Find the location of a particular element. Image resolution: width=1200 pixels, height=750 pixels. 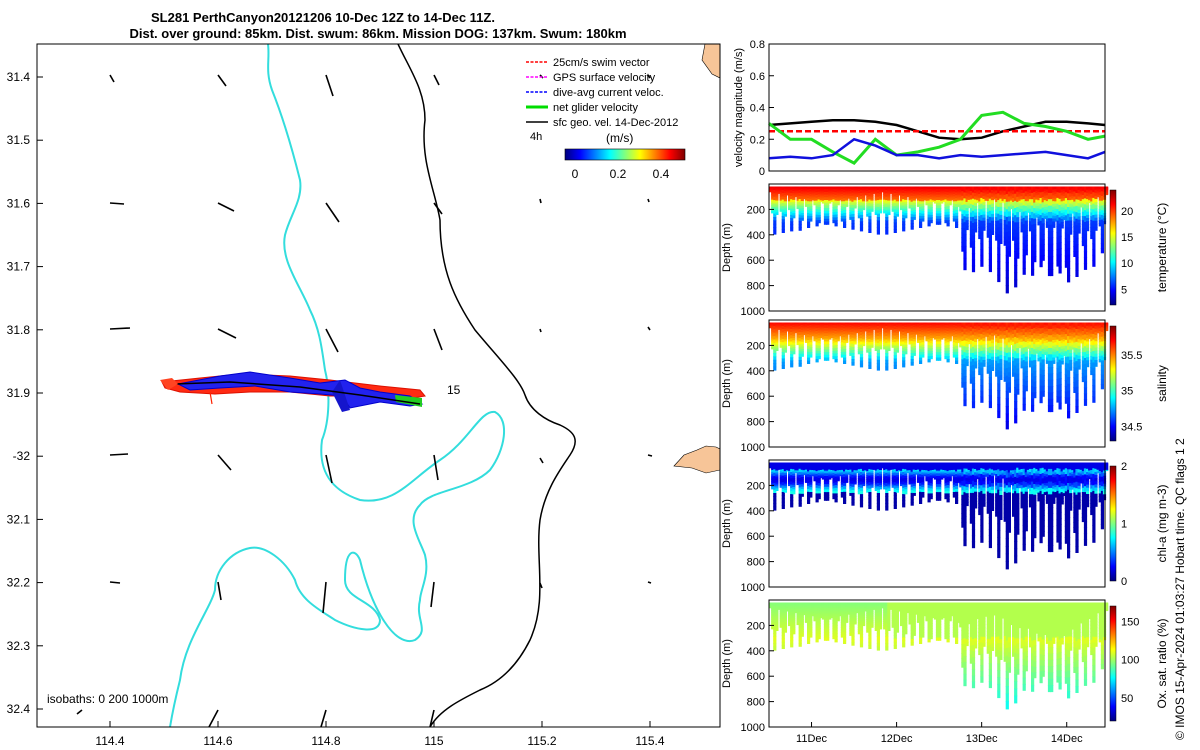

isobaths-label: isobaths: 0 200 1000m is located at coordinates (107, 699).